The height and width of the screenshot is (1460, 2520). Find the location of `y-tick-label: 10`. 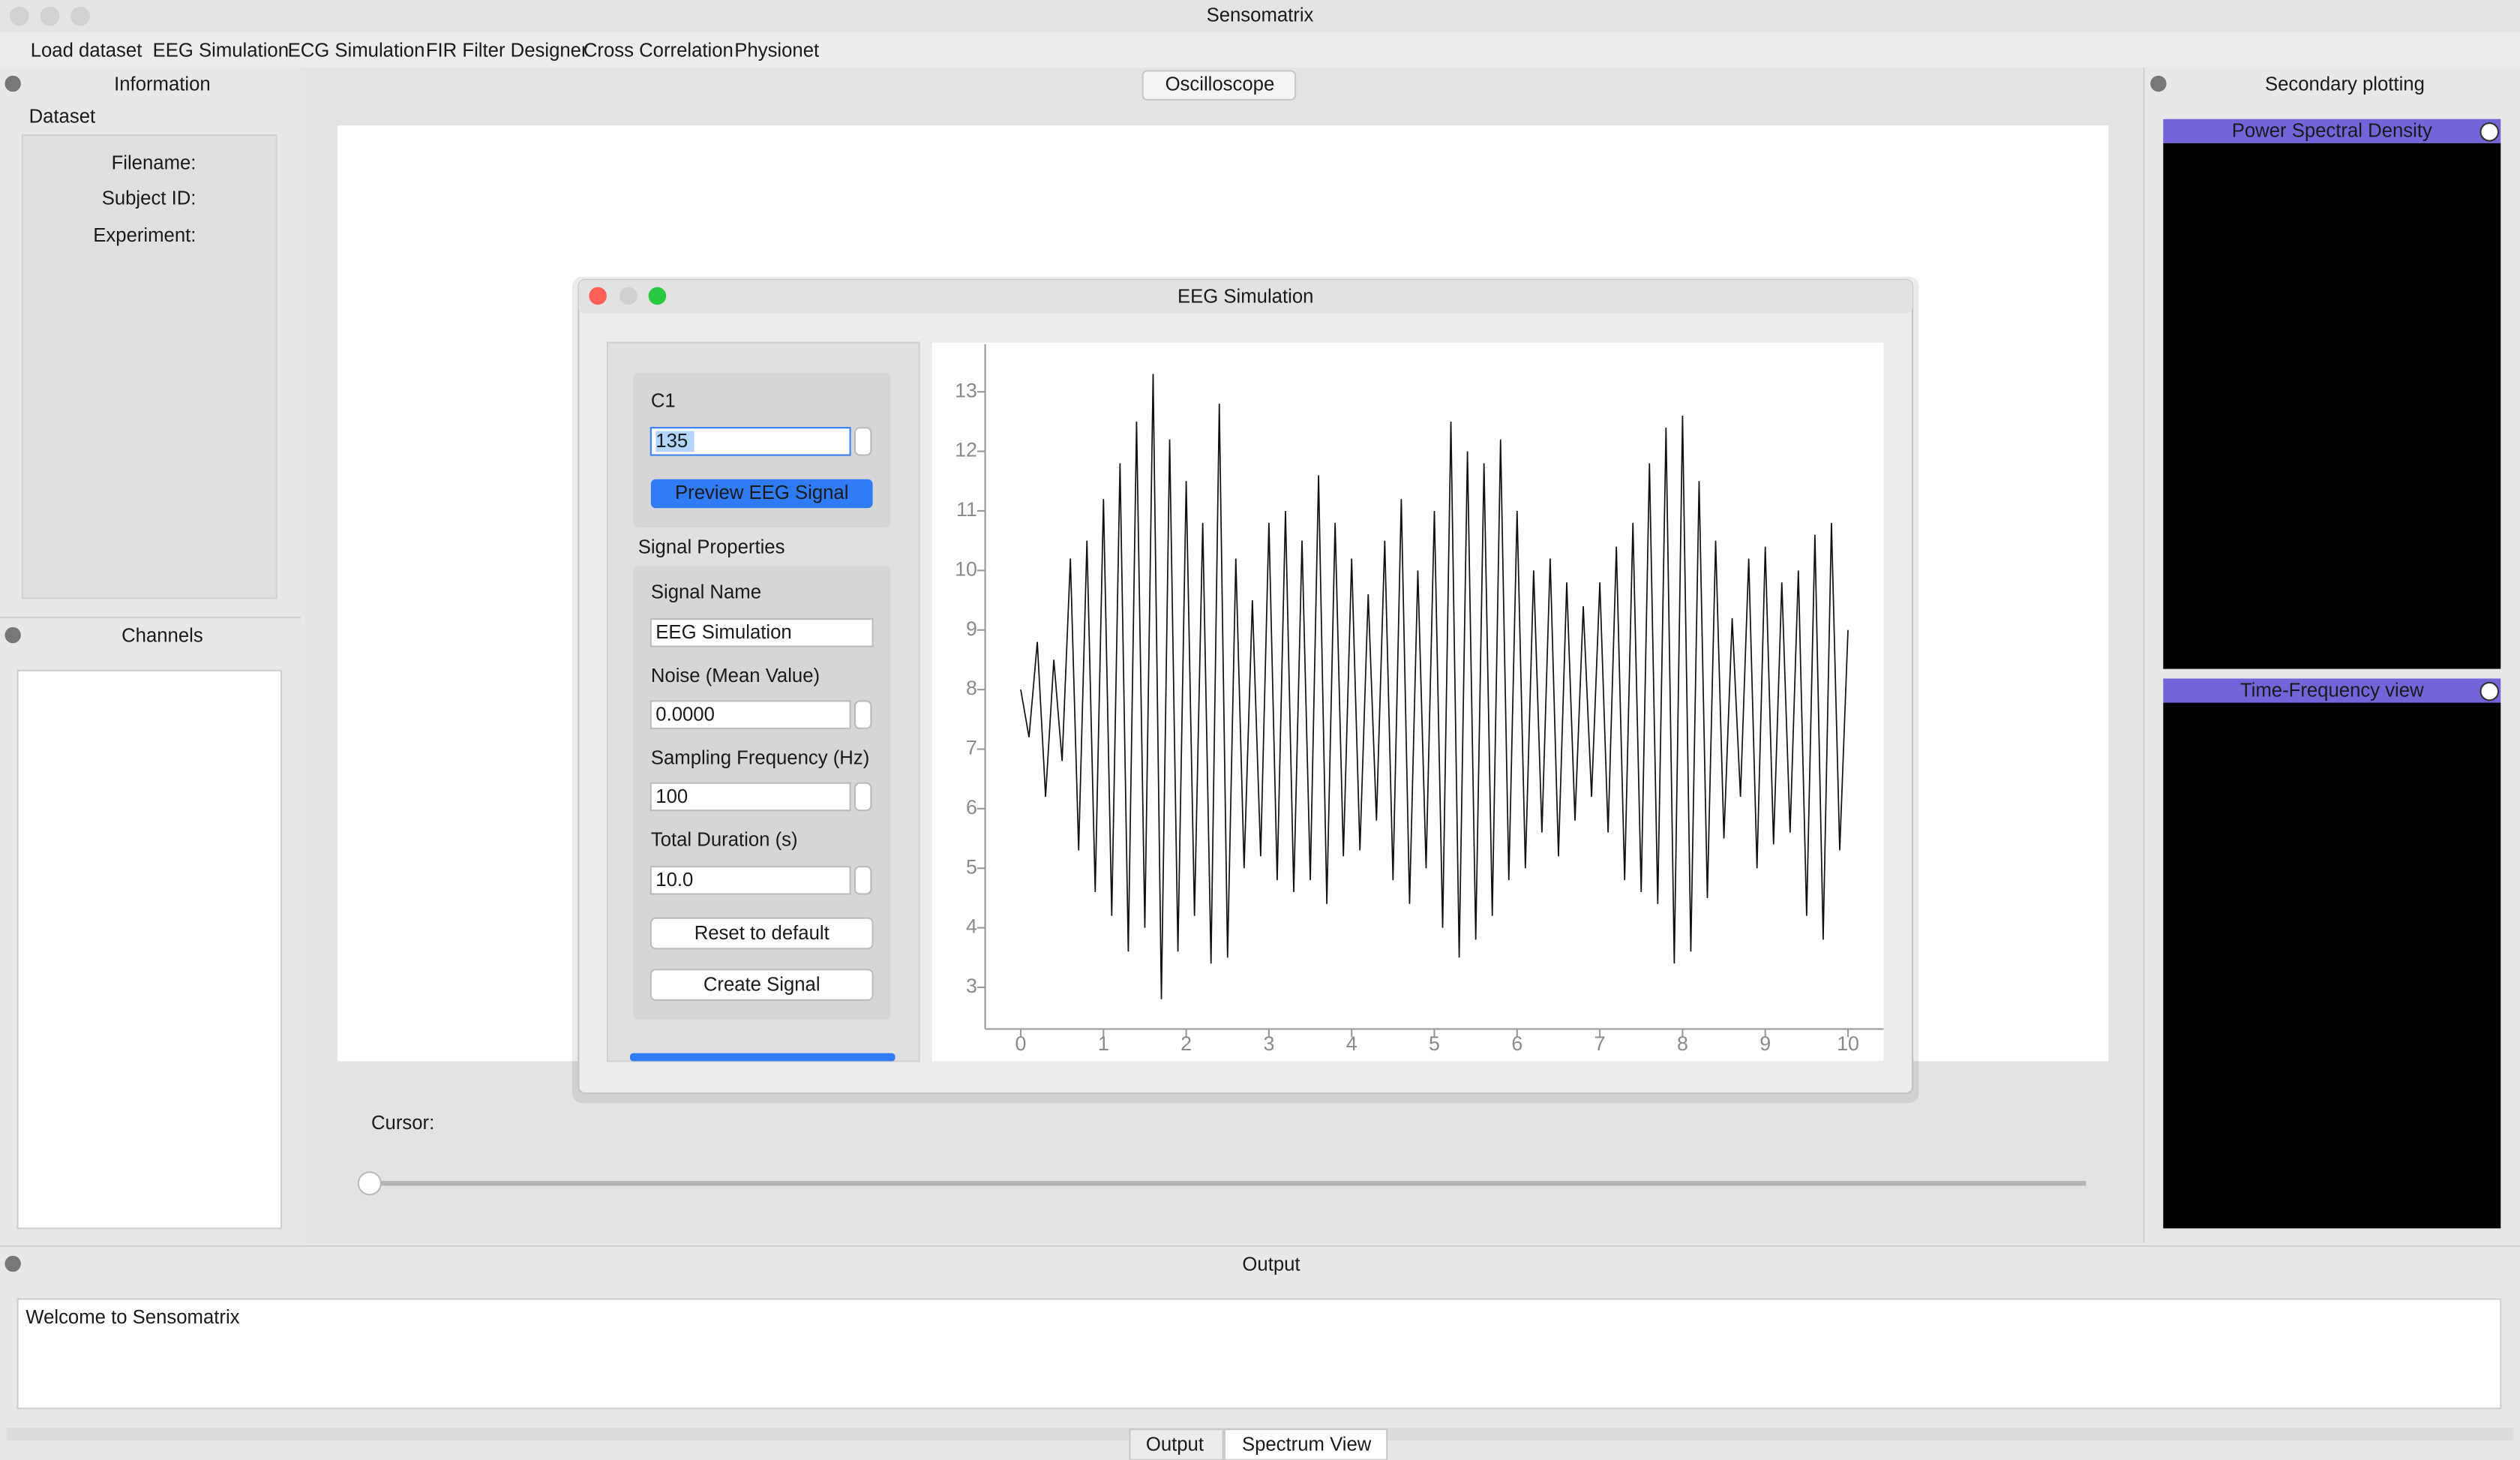

y-tick-label: 10 is located at coordinates (966, 568).